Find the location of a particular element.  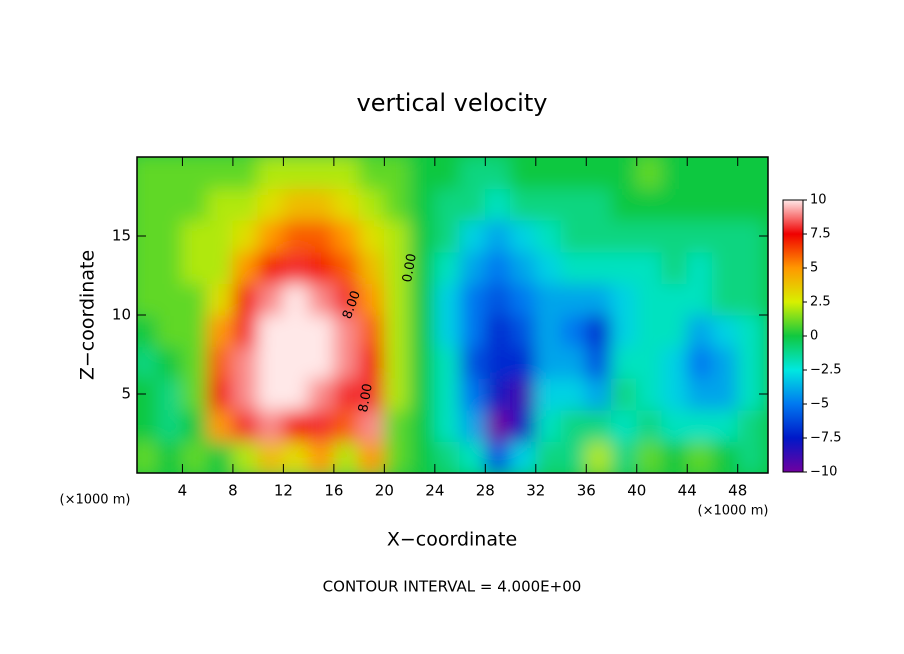

colorbar-tick-label: −5 is located at coordinates (819, 404).